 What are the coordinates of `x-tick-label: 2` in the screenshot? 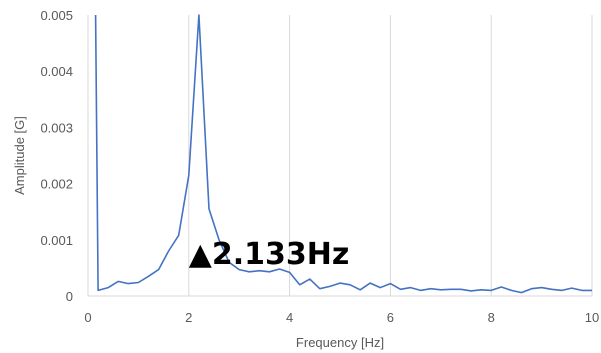 It's located at (188, 317).